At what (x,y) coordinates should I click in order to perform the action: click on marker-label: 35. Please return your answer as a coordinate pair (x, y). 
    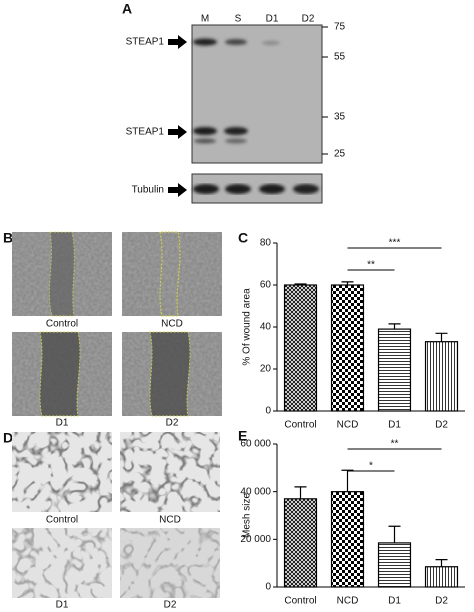
    Looking at the image, I should click on (340, 117).